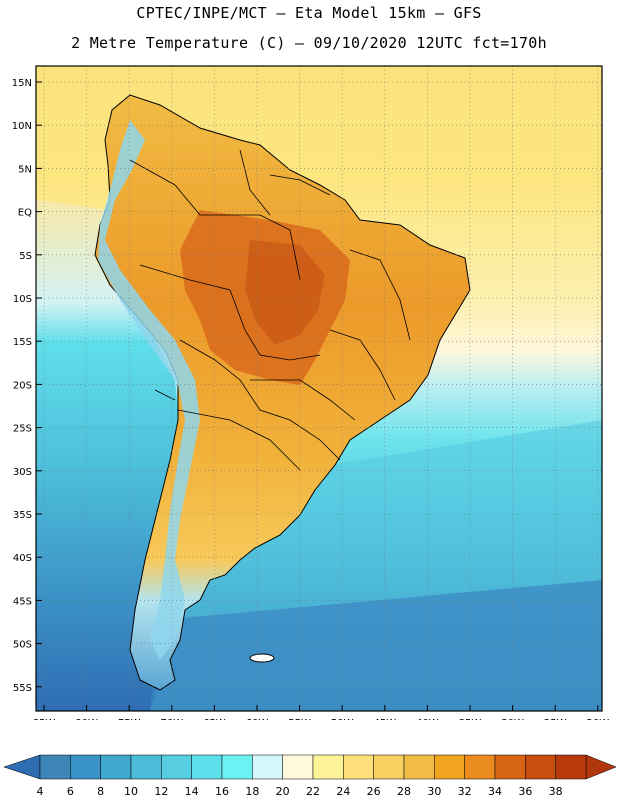 The height and width of the screenshot is (800, 618). What do you see at coordinates (25, 213) in the screenshot?
I see `lat-label: EQ` at bounding box center [25, 213].